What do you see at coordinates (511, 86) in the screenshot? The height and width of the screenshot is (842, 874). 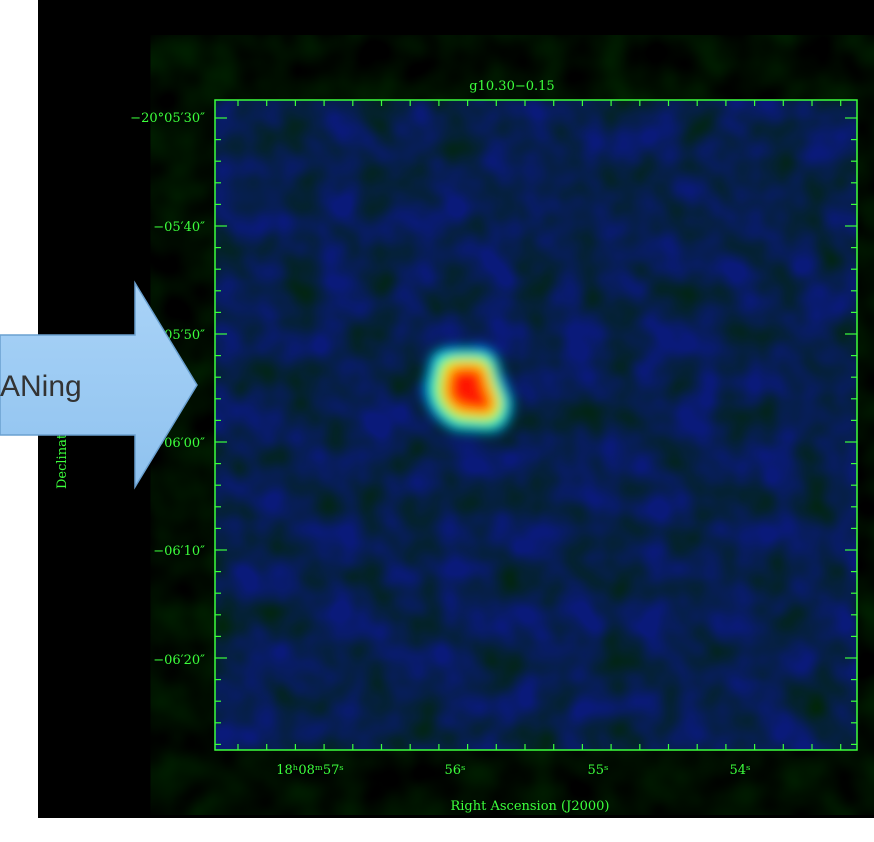 I see `plot-title: g10.30−0.15` at bounding box center [511, 86].